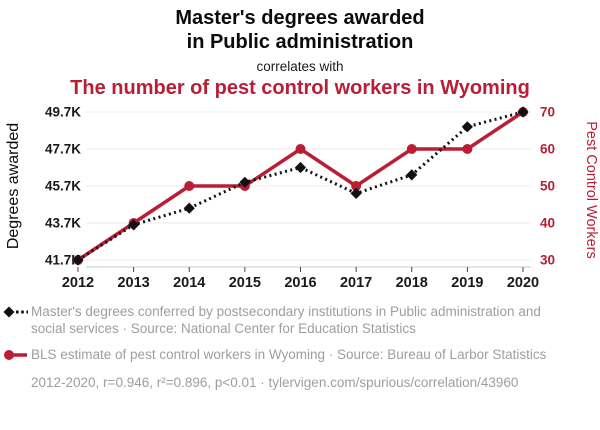 The width and height of the screenshot is (600, 430). Describe the element at coordinates (63, 260) in the screenshot. I see `left-axis-tick-label: 41.7K` at that location.